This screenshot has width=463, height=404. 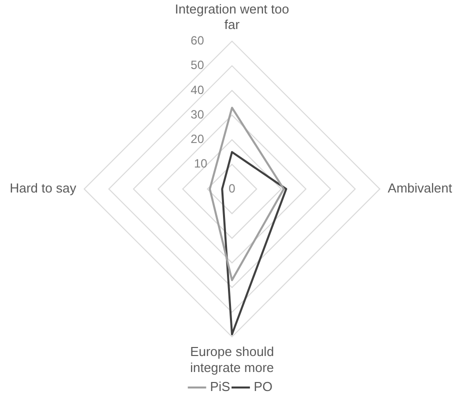 What do you see at coordinates (197, 41) in the screenshot?
I see `y-tick-label: 60` at bounding box center [197, 41].